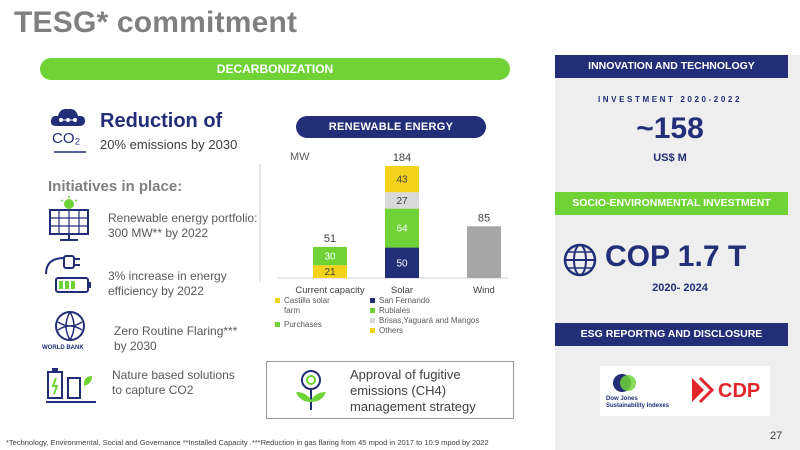 This screenshot has height=450, width=800. What do you see at coordinates (69, 218) in the screenshot?
I see `solar-panel-icon` at bounding box center [69, 218].